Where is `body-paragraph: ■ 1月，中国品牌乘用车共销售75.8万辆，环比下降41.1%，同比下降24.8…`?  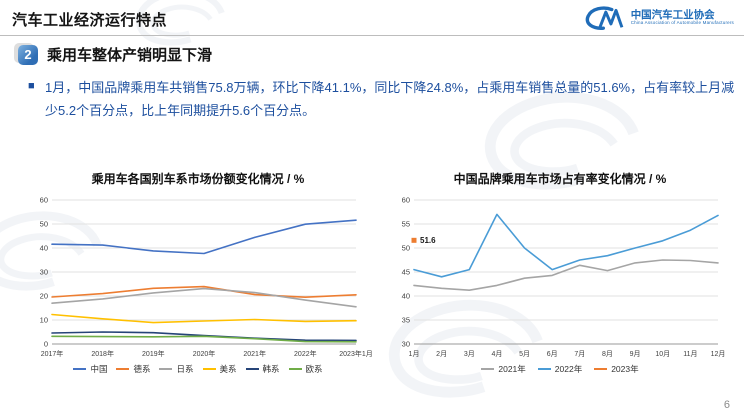 body-paragraph: ■ 1月，中国品牌乘用车共销售75.8万辆，环比下降41.1%，同比下降24.8… is located at coordinates (386, 99).